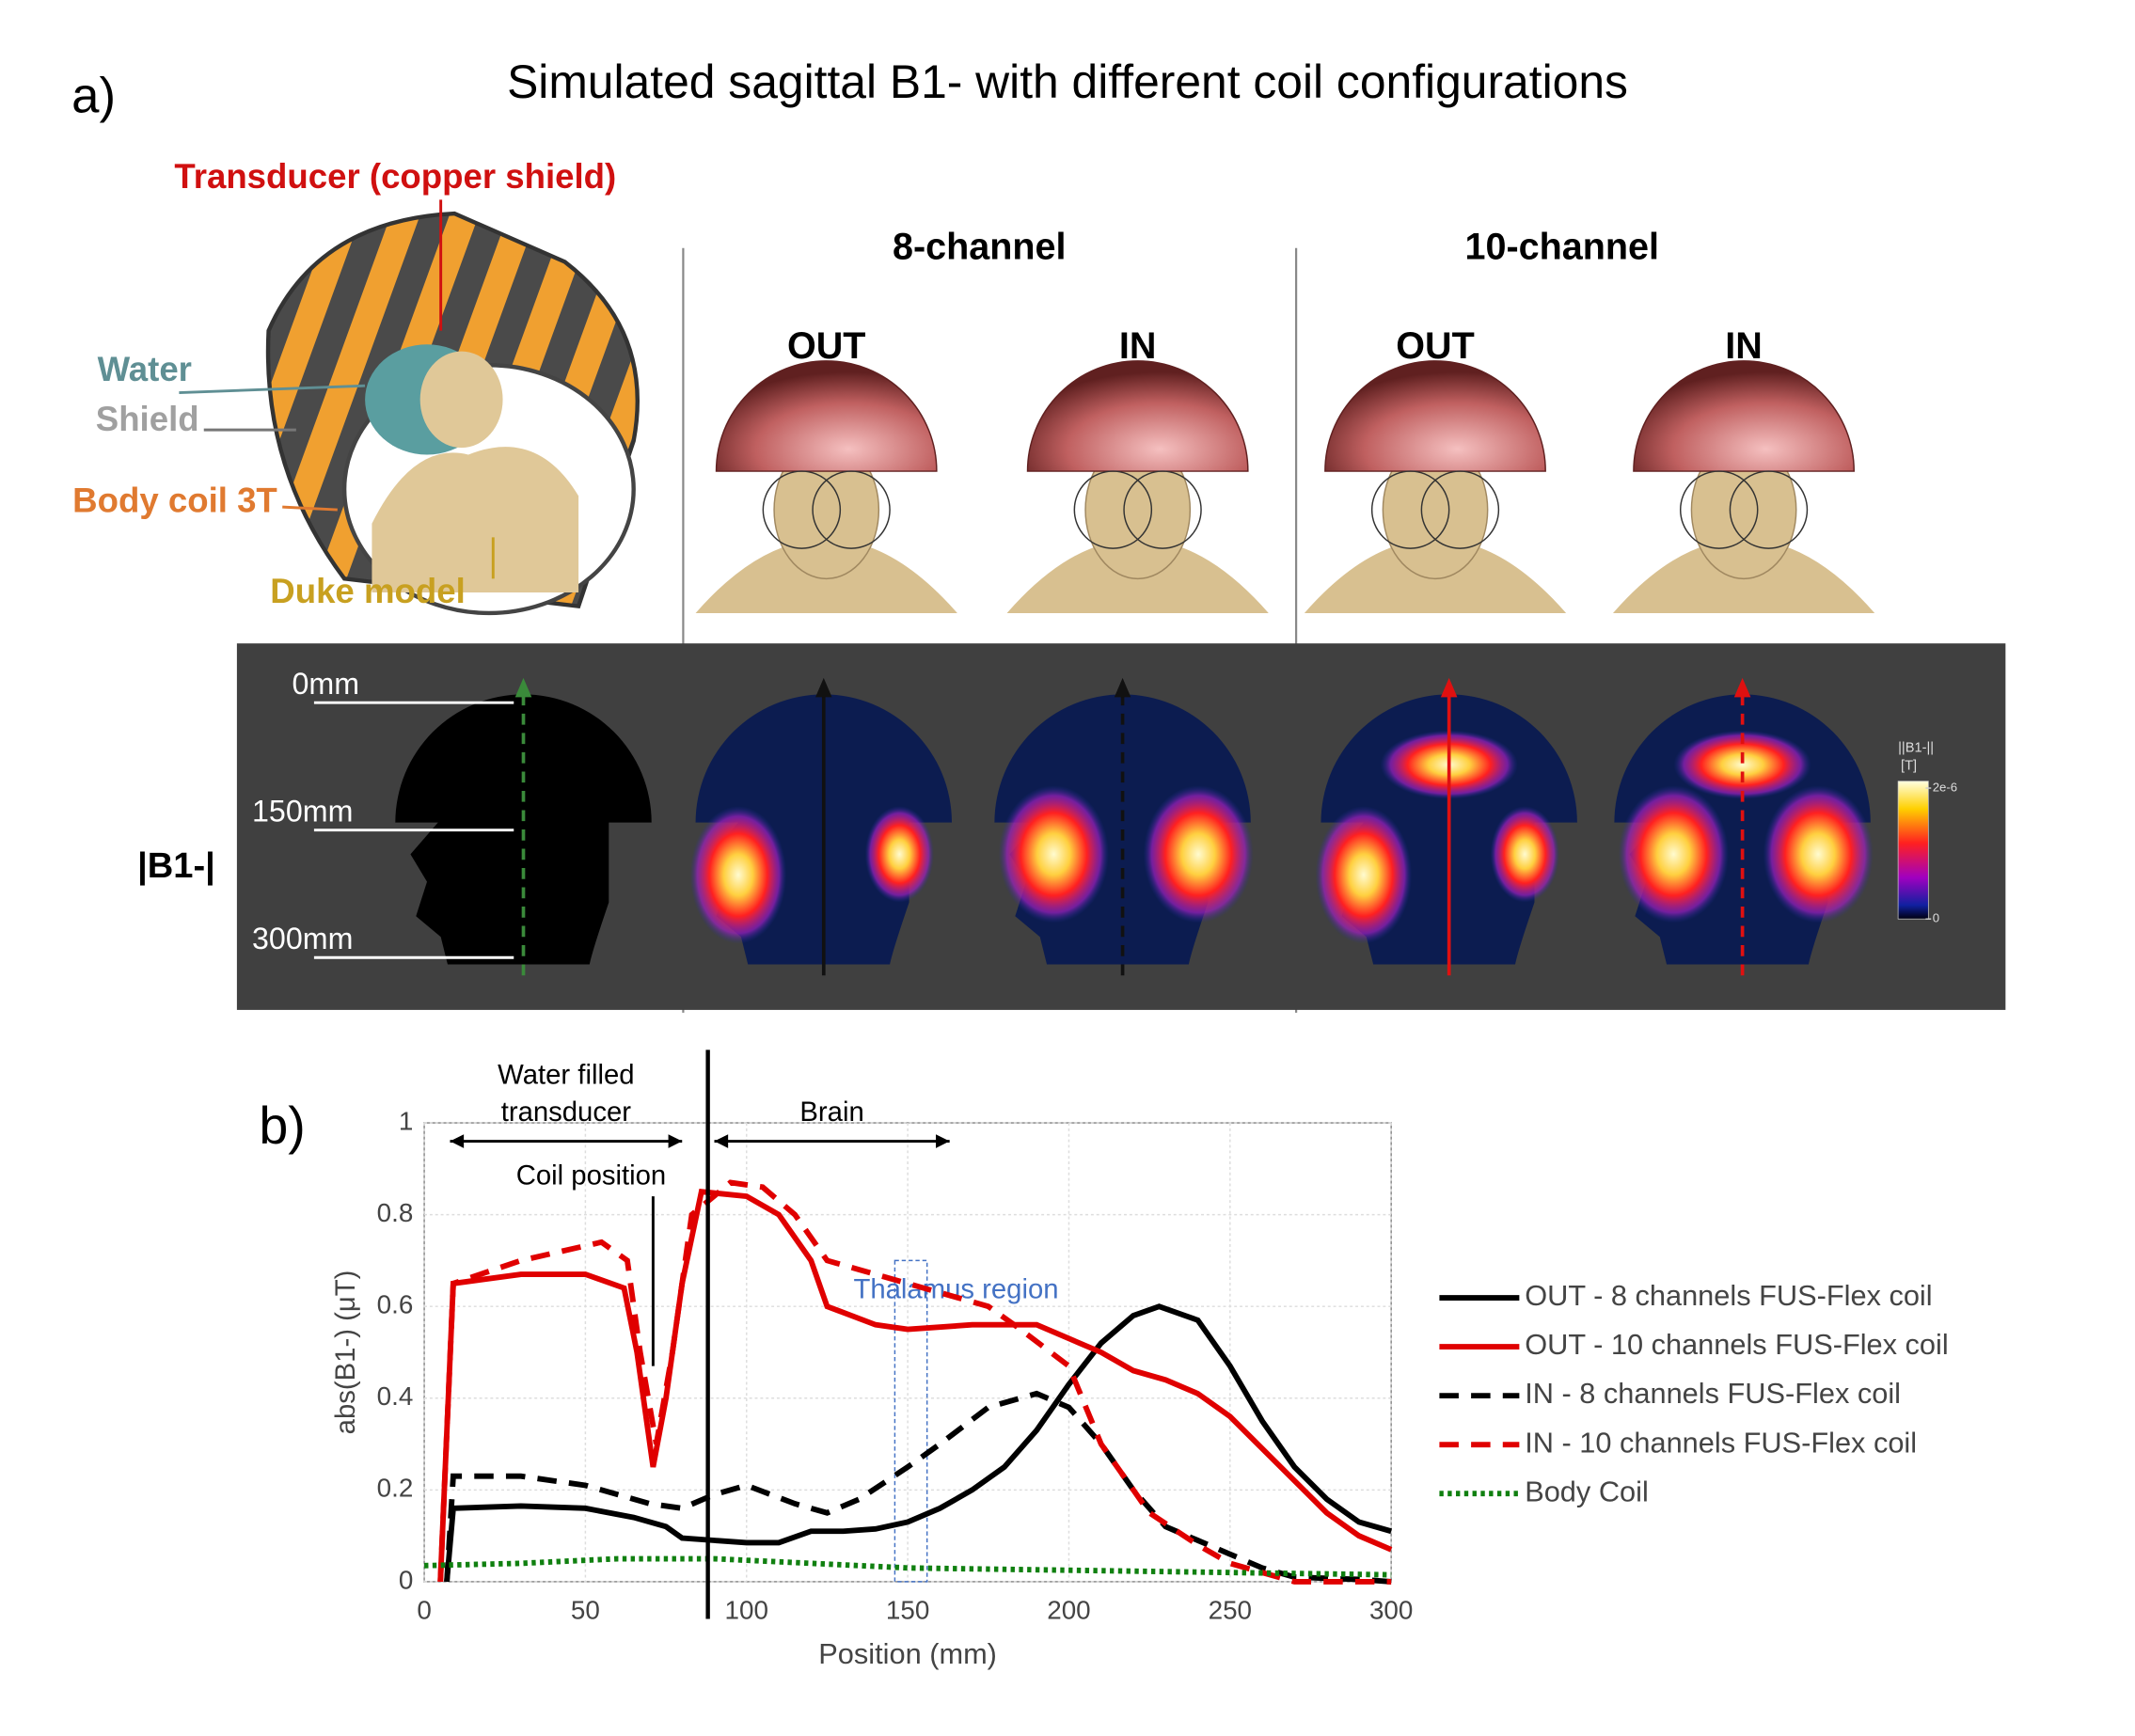 This screenshot has width=2135, height=1736. What do you see at coordinates (395, 1488) in the screenshot?
I see `y-tick-label: 0.2` at bounding box center [395, 1488].